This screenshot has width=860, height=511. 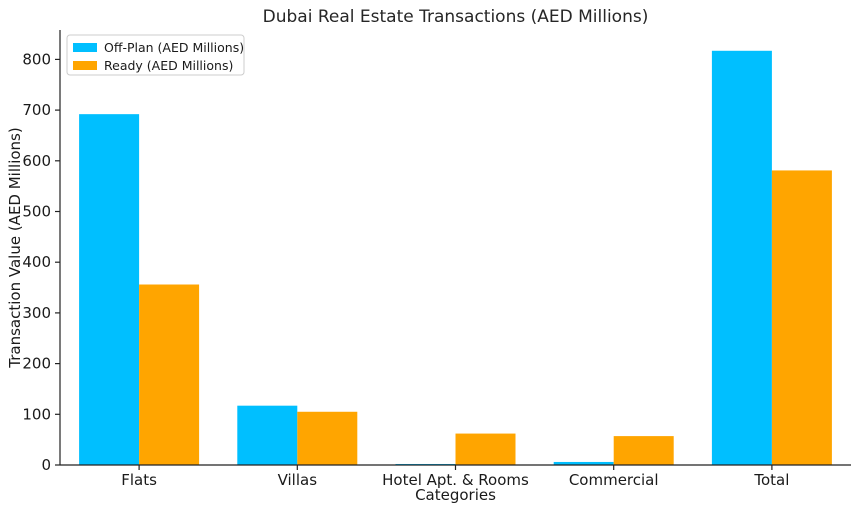 What do you see at coordinates (168, 65) in the screenshot?
I see `legend-label: Ready (AED Millions)` at bounding box center [168, 65].